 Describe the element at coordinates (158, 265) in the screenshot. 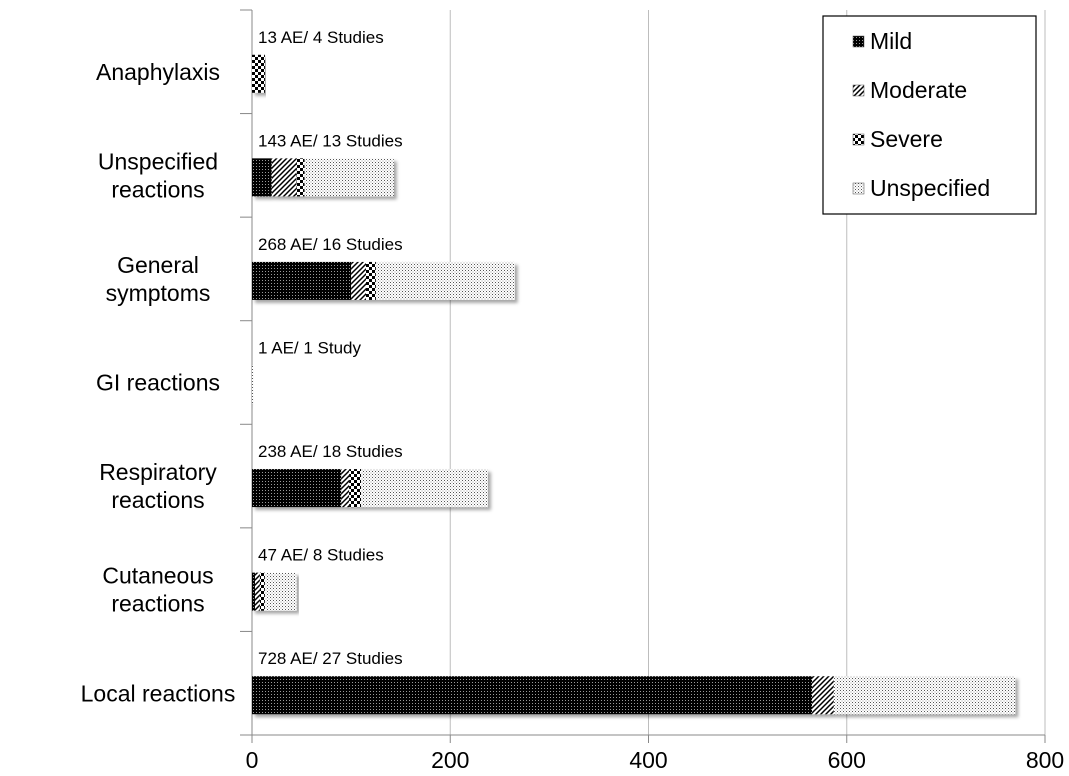

I see `category-label: General` at that location.